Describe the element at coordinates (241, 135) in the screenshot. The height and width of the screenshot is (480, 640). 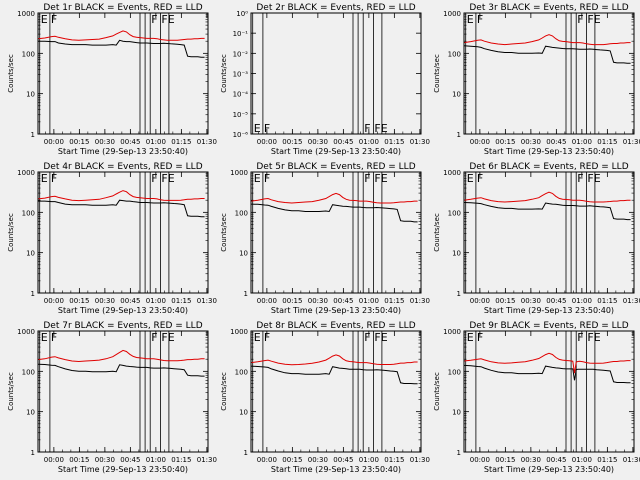
I see `y-tick-label: 10⁻⁶` at that location.